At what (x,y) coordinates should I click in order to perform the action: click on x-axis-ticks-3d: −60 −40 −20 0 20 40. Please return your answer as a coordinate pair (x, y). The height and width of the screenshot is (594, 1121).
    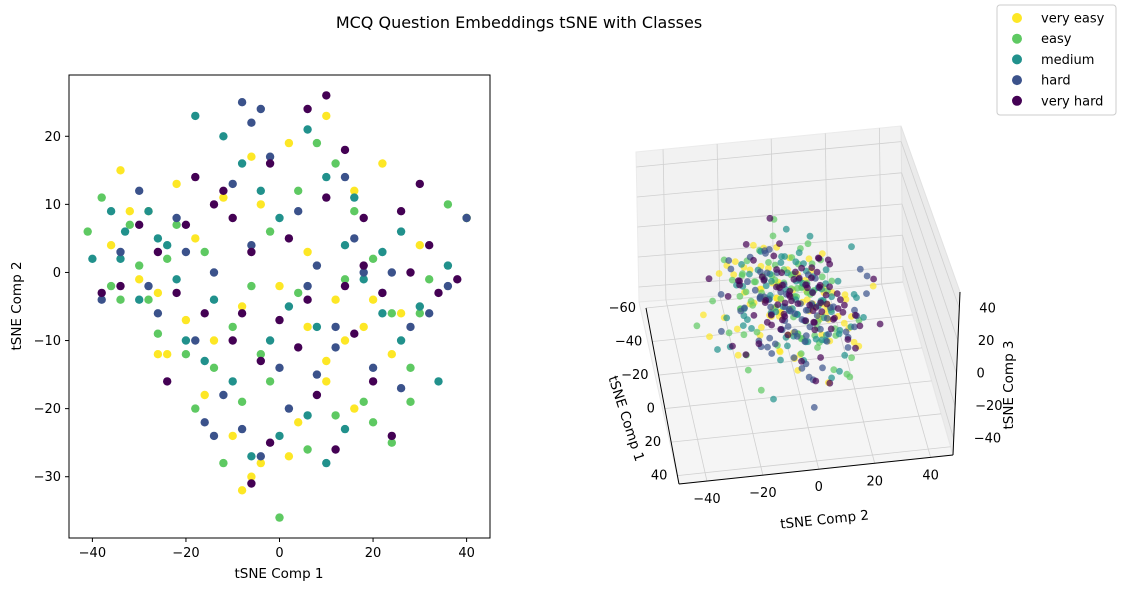
    Looking at the image, I should click on (638, 392).